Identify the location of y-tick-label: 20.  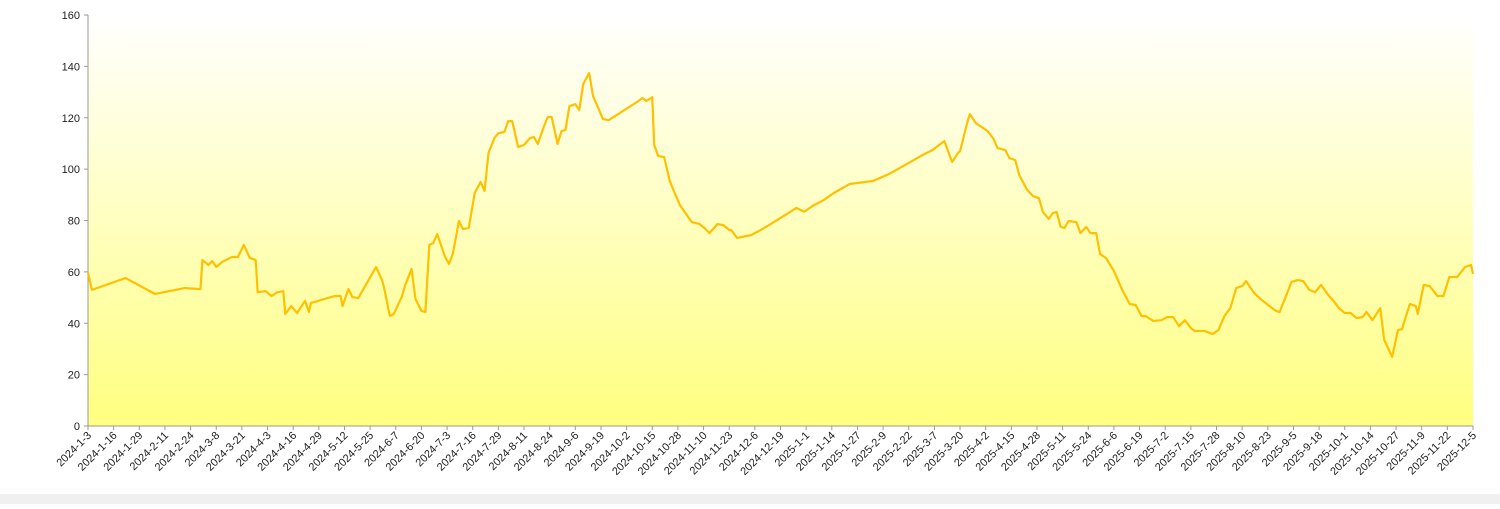
(74, 376).